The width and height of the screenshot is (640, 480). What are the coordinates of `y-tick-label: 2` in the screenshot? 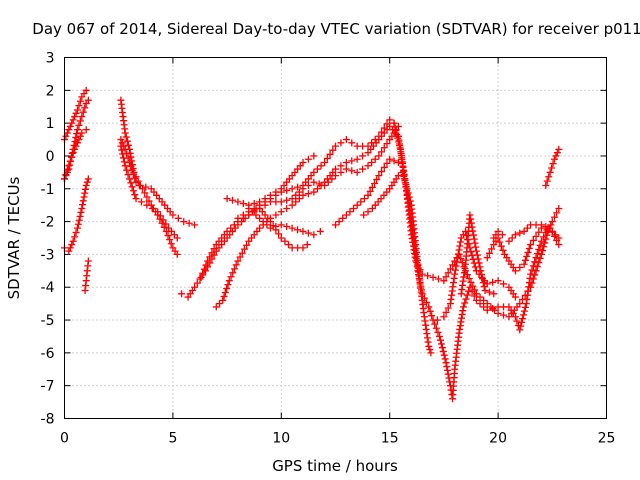 It's located at (50, 91).